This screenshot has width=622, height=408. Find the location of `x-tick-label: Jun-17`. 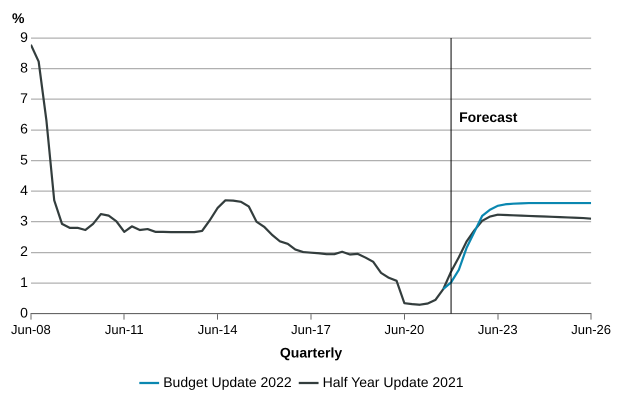

x-tick-label: Jun-17 is located at coordinates (311, 329).